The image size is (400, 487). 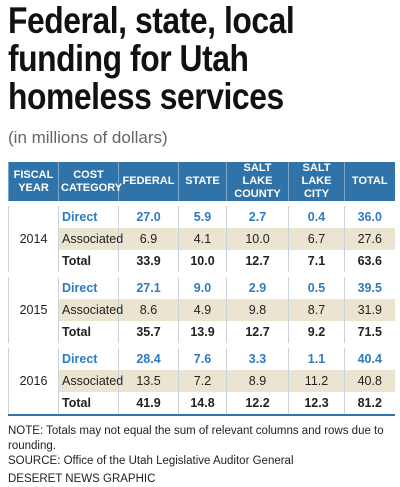 I want to click on table-row: Associated 6.9 4.1 10.0 6.7 27.6, so click(x=202, y=239).